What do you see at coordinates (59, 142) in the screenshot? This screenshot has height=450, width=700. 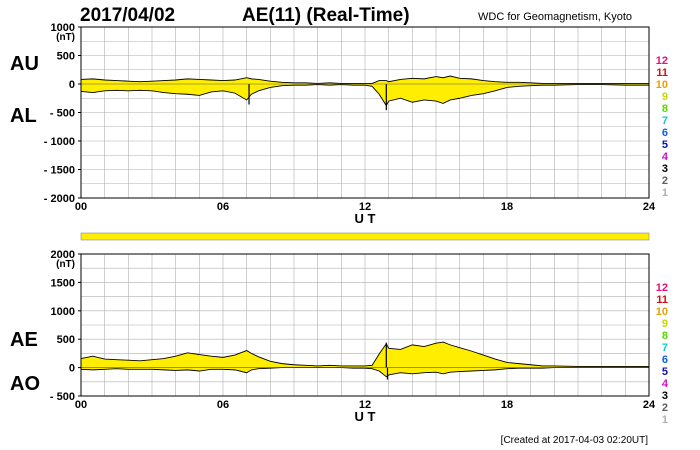 I see `y-tick-label: - 1000` at bounding box center [59, 142].